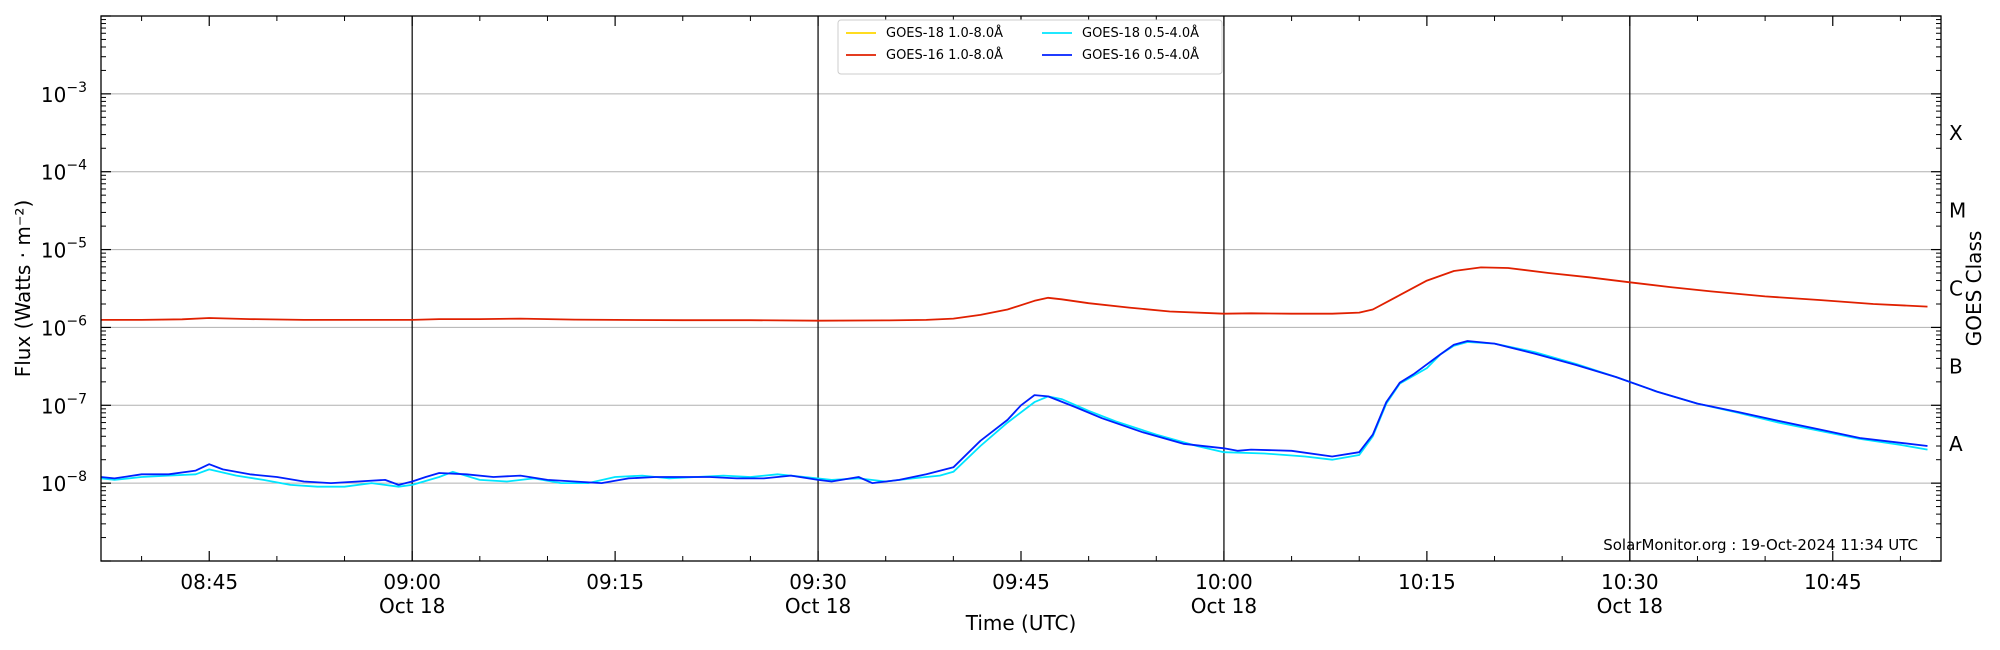 Image resolution: width=2000 pixels, height=650 pixels. What do you see at coordinates (1140, 33) in the screenshot?
I see `legend-label: GOES-18 0.5-4.0Å` at bounding box center [1140, 33].